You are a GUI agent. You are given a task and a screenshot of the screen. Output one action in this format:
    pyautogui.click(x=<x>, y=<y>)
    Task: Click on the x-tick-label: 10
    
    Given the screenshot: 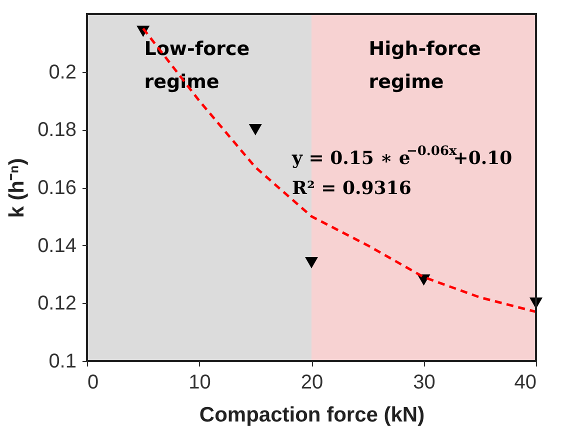 What is the action you would take?
    pyautogui.click(x=199, y=383)
    